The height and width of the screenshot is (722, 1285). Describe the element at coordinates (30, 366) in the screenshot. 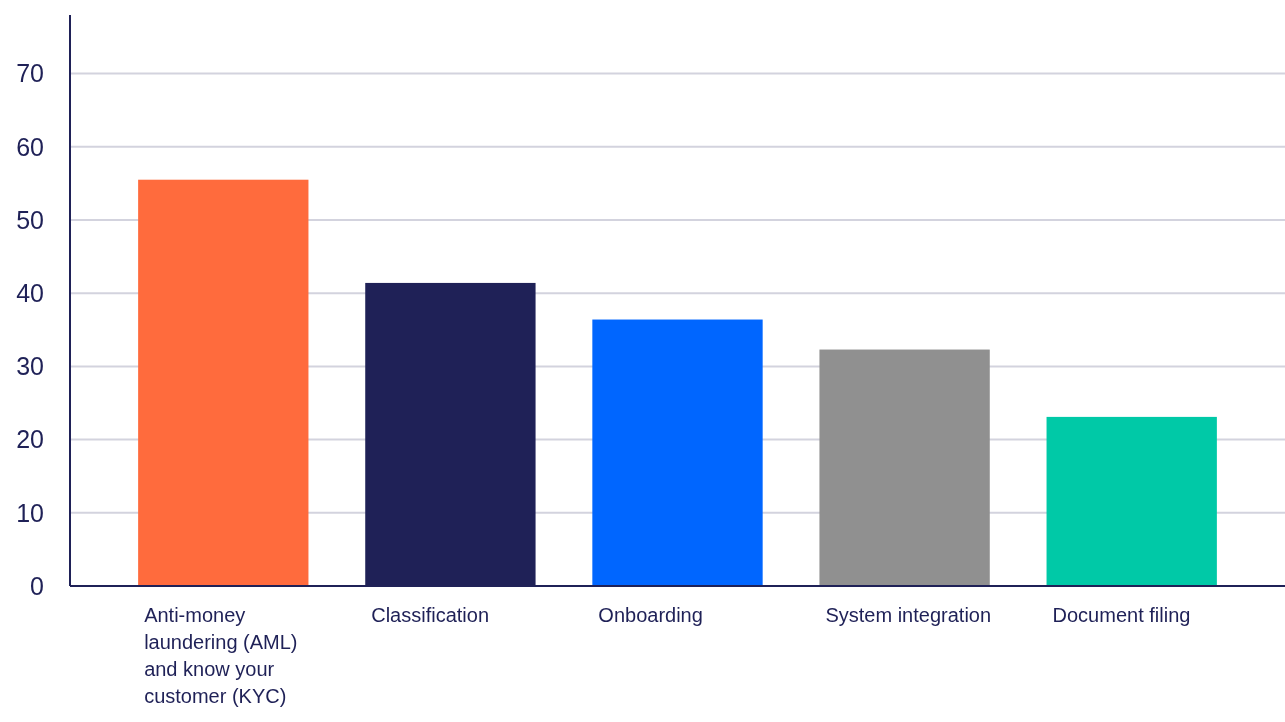

I see `y-tick-label: 30` at that location.